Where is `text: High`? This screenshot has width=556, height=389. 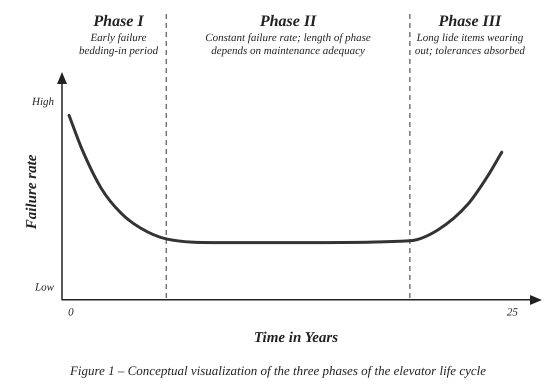
text: High is located at coordinates (42, 102).